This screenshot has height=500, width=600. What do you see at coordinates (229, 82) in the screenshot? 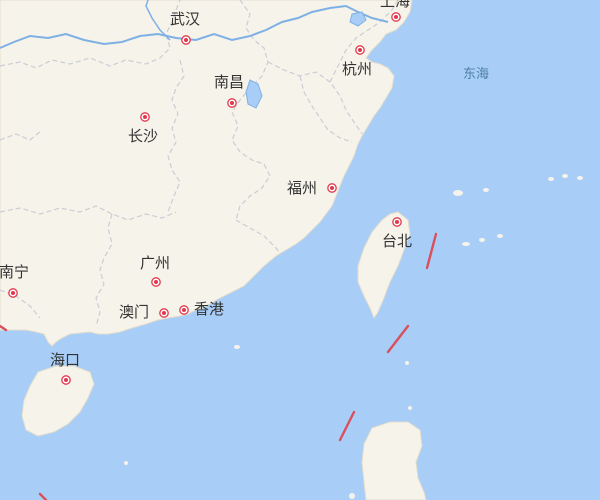
I see `city-label-nanchang: 南昌` at bounding box center [229, 82].